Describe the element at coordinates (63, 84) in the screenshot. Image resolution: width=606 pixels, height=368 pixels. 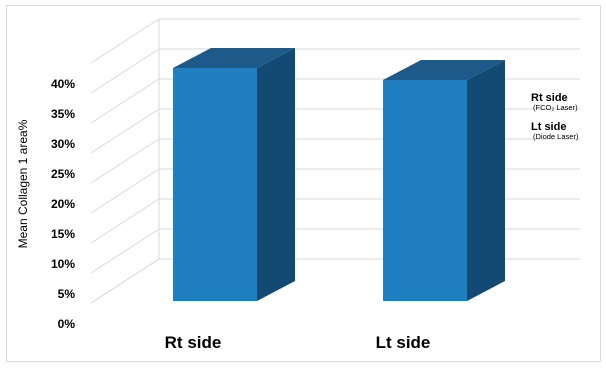
I see `y-tick-label: 40%` at that location.